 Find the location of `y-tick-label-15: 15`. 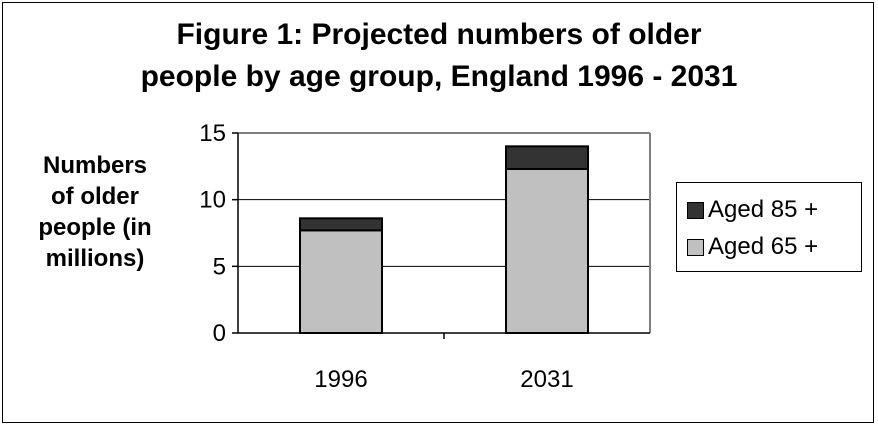

y-tick-label-15: 15 is located at coordinates (212, 133).